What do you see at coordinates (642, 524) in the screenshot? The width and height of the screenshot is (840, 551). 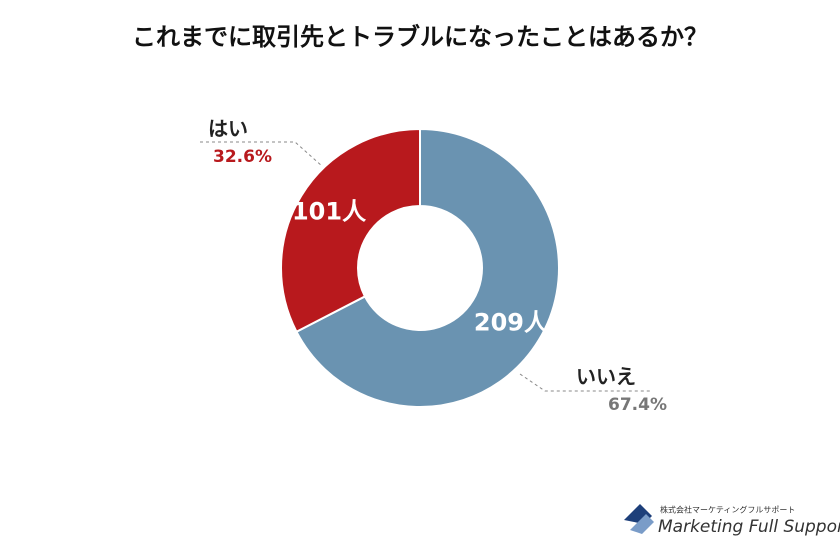 I see `logo-mark` at bounding box center [642, 524].